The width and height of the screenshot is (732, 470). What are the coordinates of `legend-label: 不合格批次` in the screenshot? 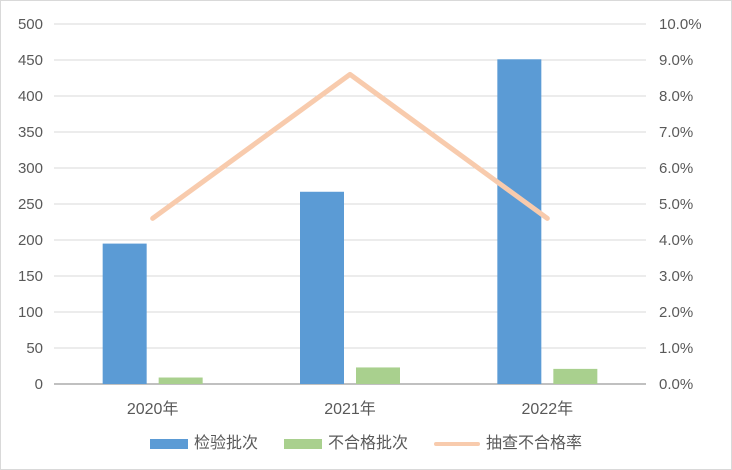 It's located at (367, 443).